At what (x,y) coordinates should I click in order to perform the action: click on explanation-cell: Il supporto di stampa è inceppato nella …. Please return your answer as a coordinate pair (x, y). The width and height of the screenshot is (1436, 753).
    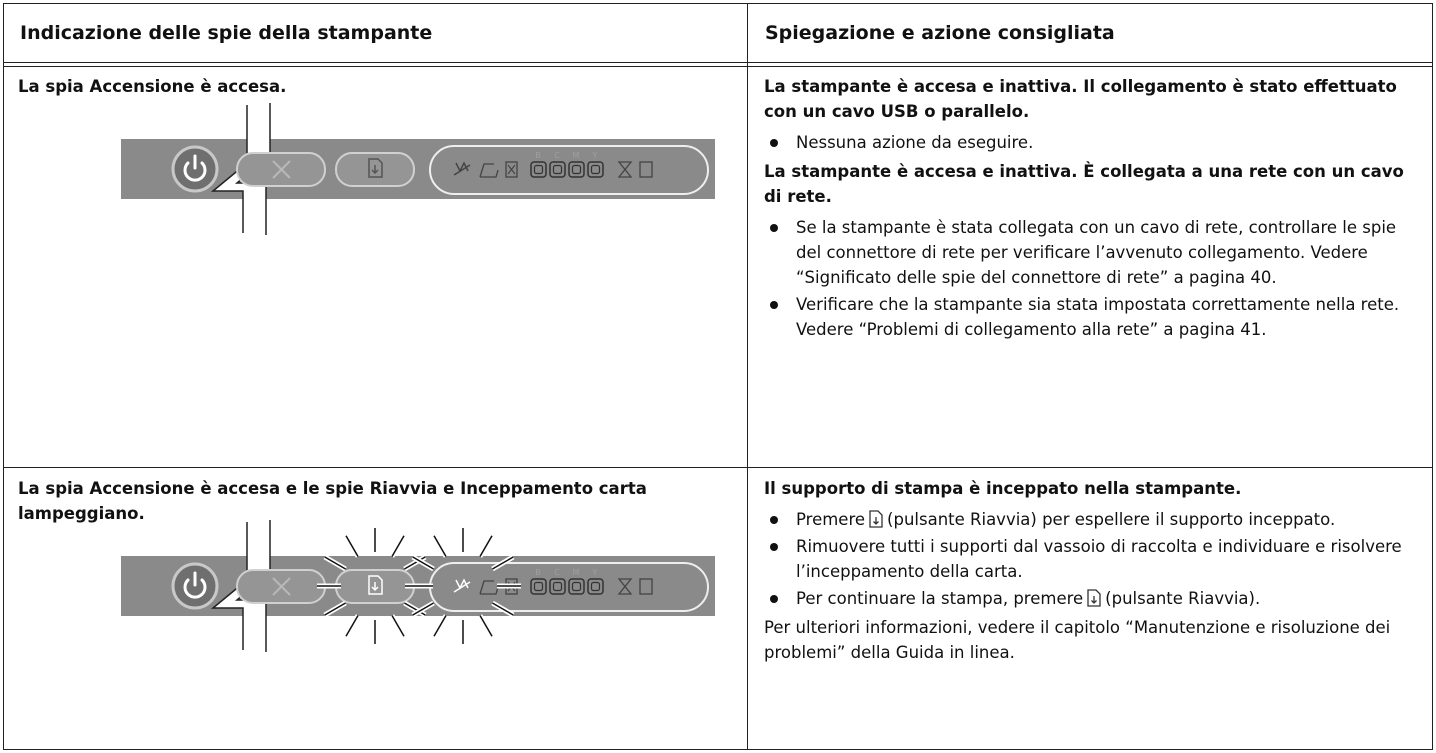
    Looking at the image, I should click on (1094, 570).